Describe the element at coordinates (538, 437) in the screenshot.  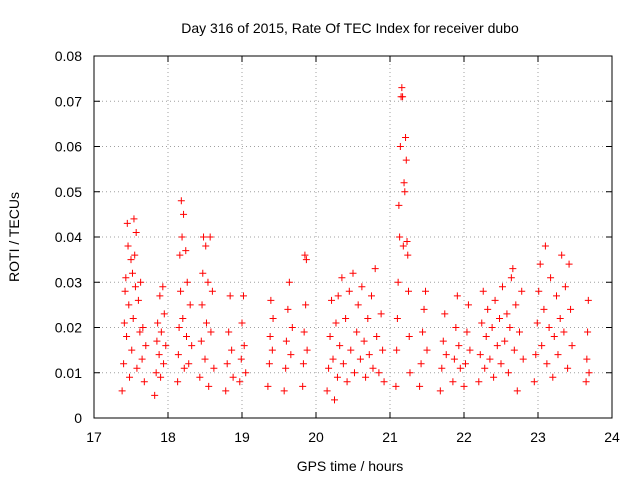
I see `x-tick-label-6: 23` at that location.